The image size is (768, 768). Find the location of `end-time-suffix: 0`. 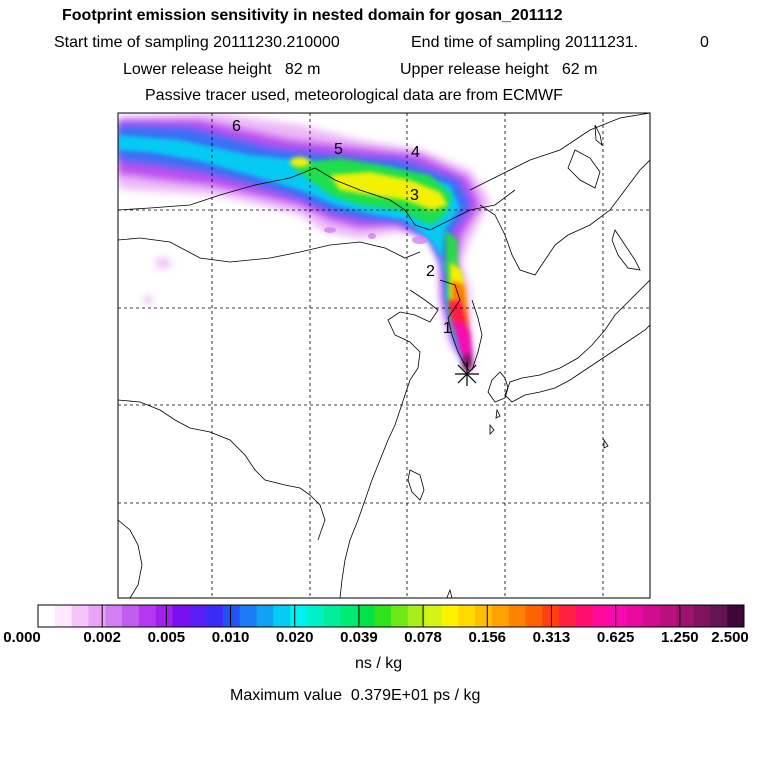

end-time-suffix: 0 is located at coordinates (704, 42).